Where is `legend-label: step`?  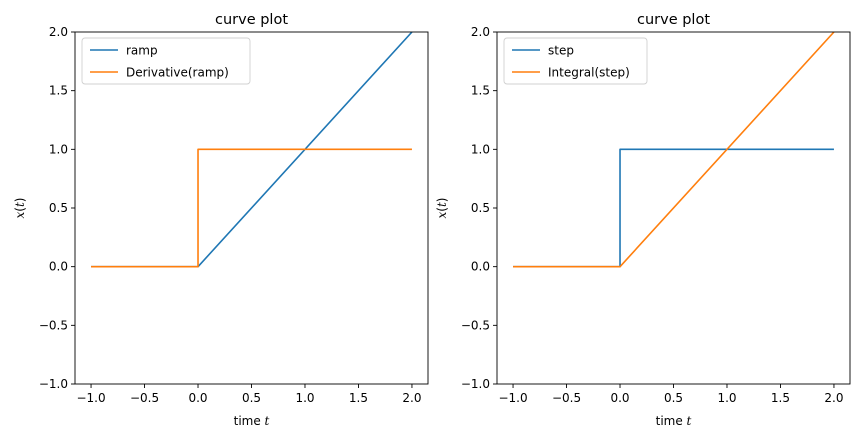
legend-label: step is located at coordinates (561, 51).